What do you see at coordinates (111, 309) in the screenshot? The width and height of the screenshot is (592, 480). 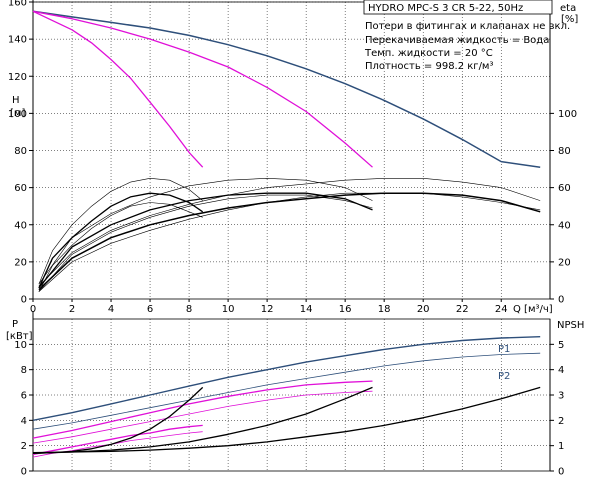 I see `x-tick-label: 4` at bounding box center [111, 309].